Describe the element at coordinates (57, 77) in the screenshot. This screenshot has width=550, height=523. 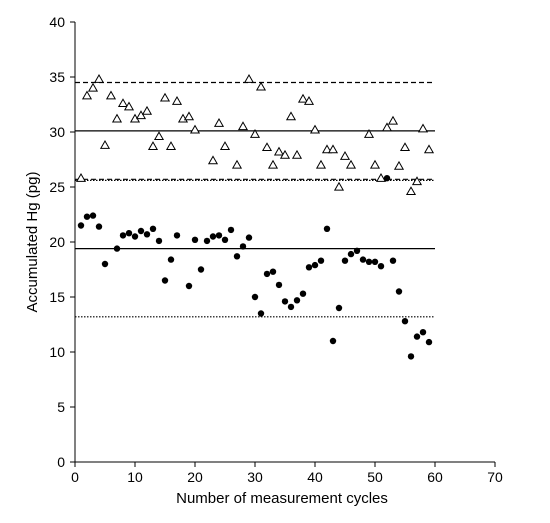
I see `y-tick-label: 35` at that location.